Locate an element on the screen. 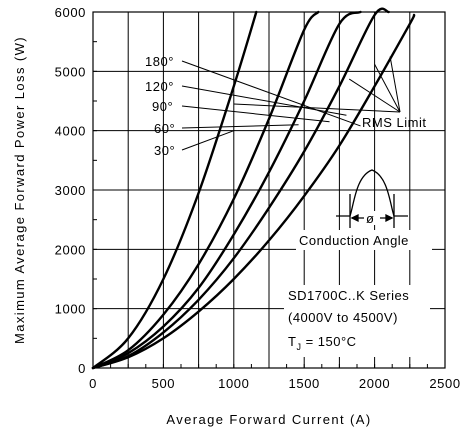 This screenshot has height=437, width=470. phi-backdrop is located at coordinates (372, 218).